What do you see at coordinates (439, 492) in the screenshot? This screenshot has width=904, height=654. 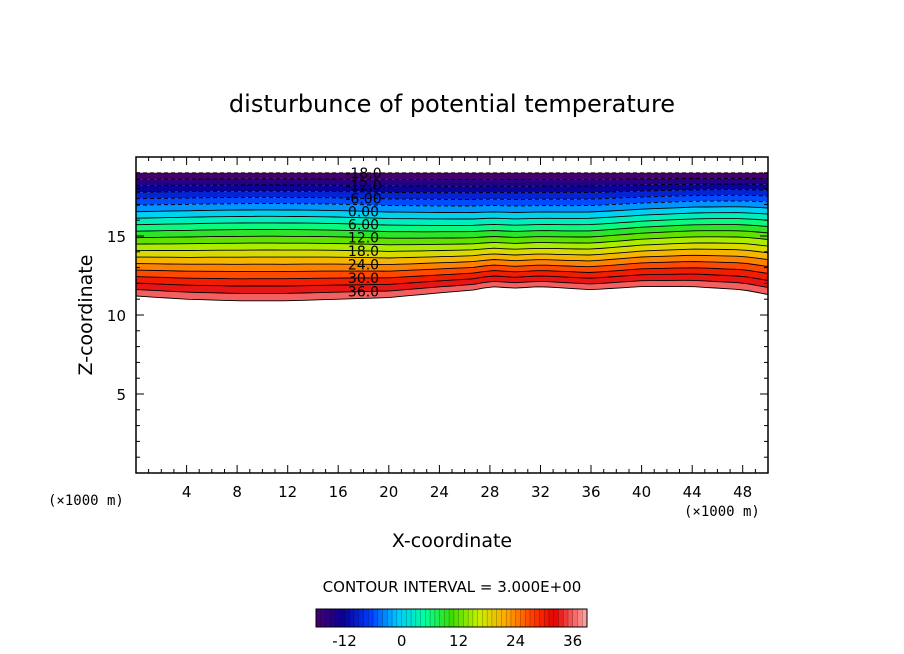 I see `x-tick-label: 24` at bounding box center [439, 492].